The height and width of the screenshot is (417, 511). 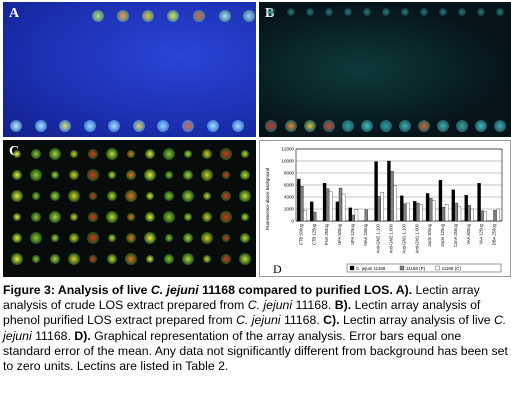 I want to click on panel-label-a: A, so click(x=14, y=13).